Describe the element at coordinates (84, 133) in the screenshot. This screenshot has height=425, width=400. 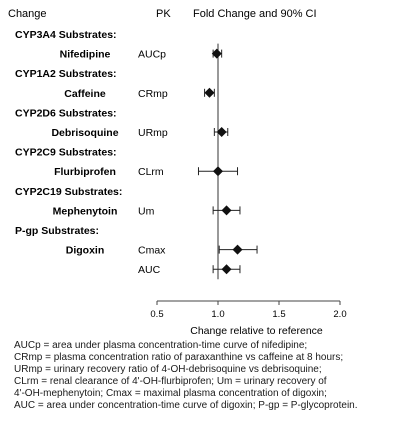
I see `drug-label: Debrisoquine` at that location.